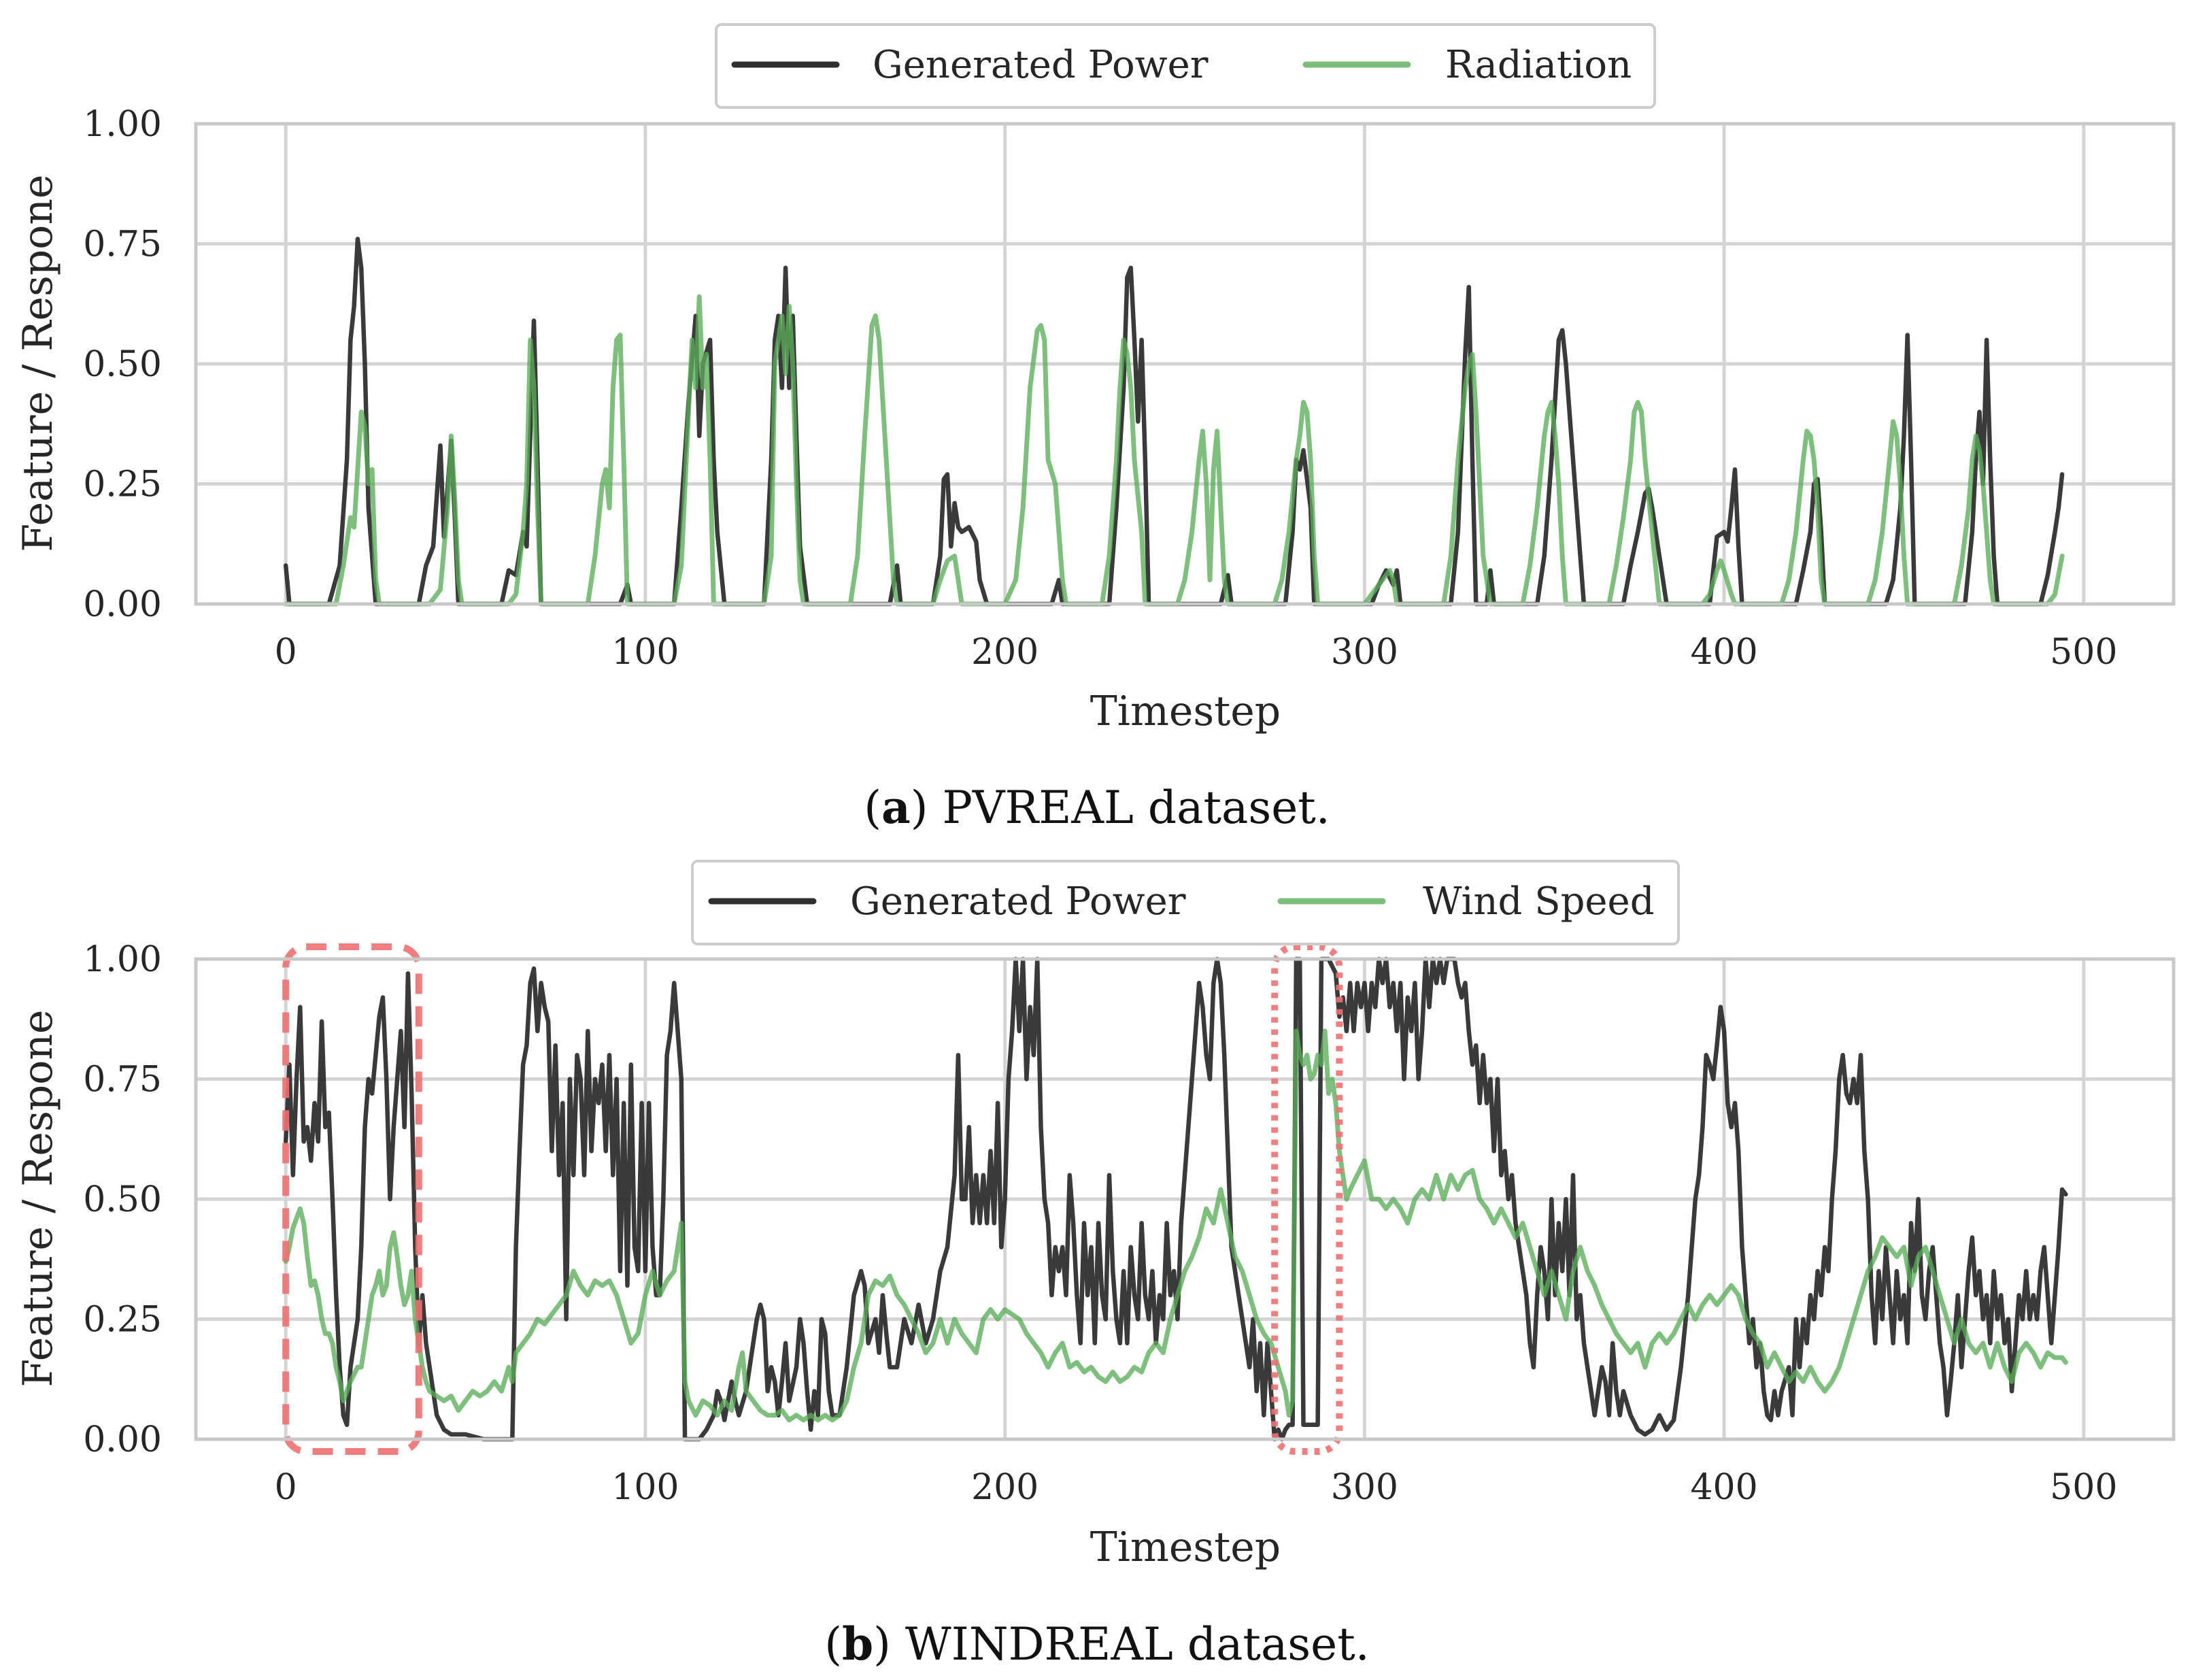 The height and width of the screenshot is (1680, 2194). What do you see at coordinates (1137, 1644) in the screenshot?
I see `caption-text-b: WINDREAL dataset.` at bounding box center [1137, 1644].